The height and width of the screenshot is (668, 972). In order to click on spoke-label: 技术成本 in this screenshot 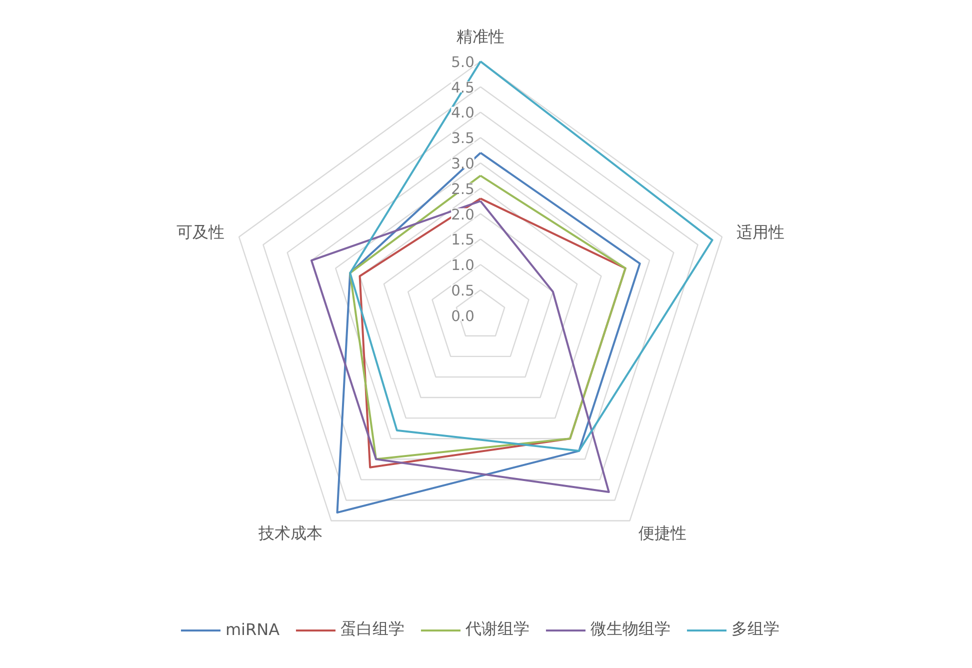, I will do `click(289, 533)`.